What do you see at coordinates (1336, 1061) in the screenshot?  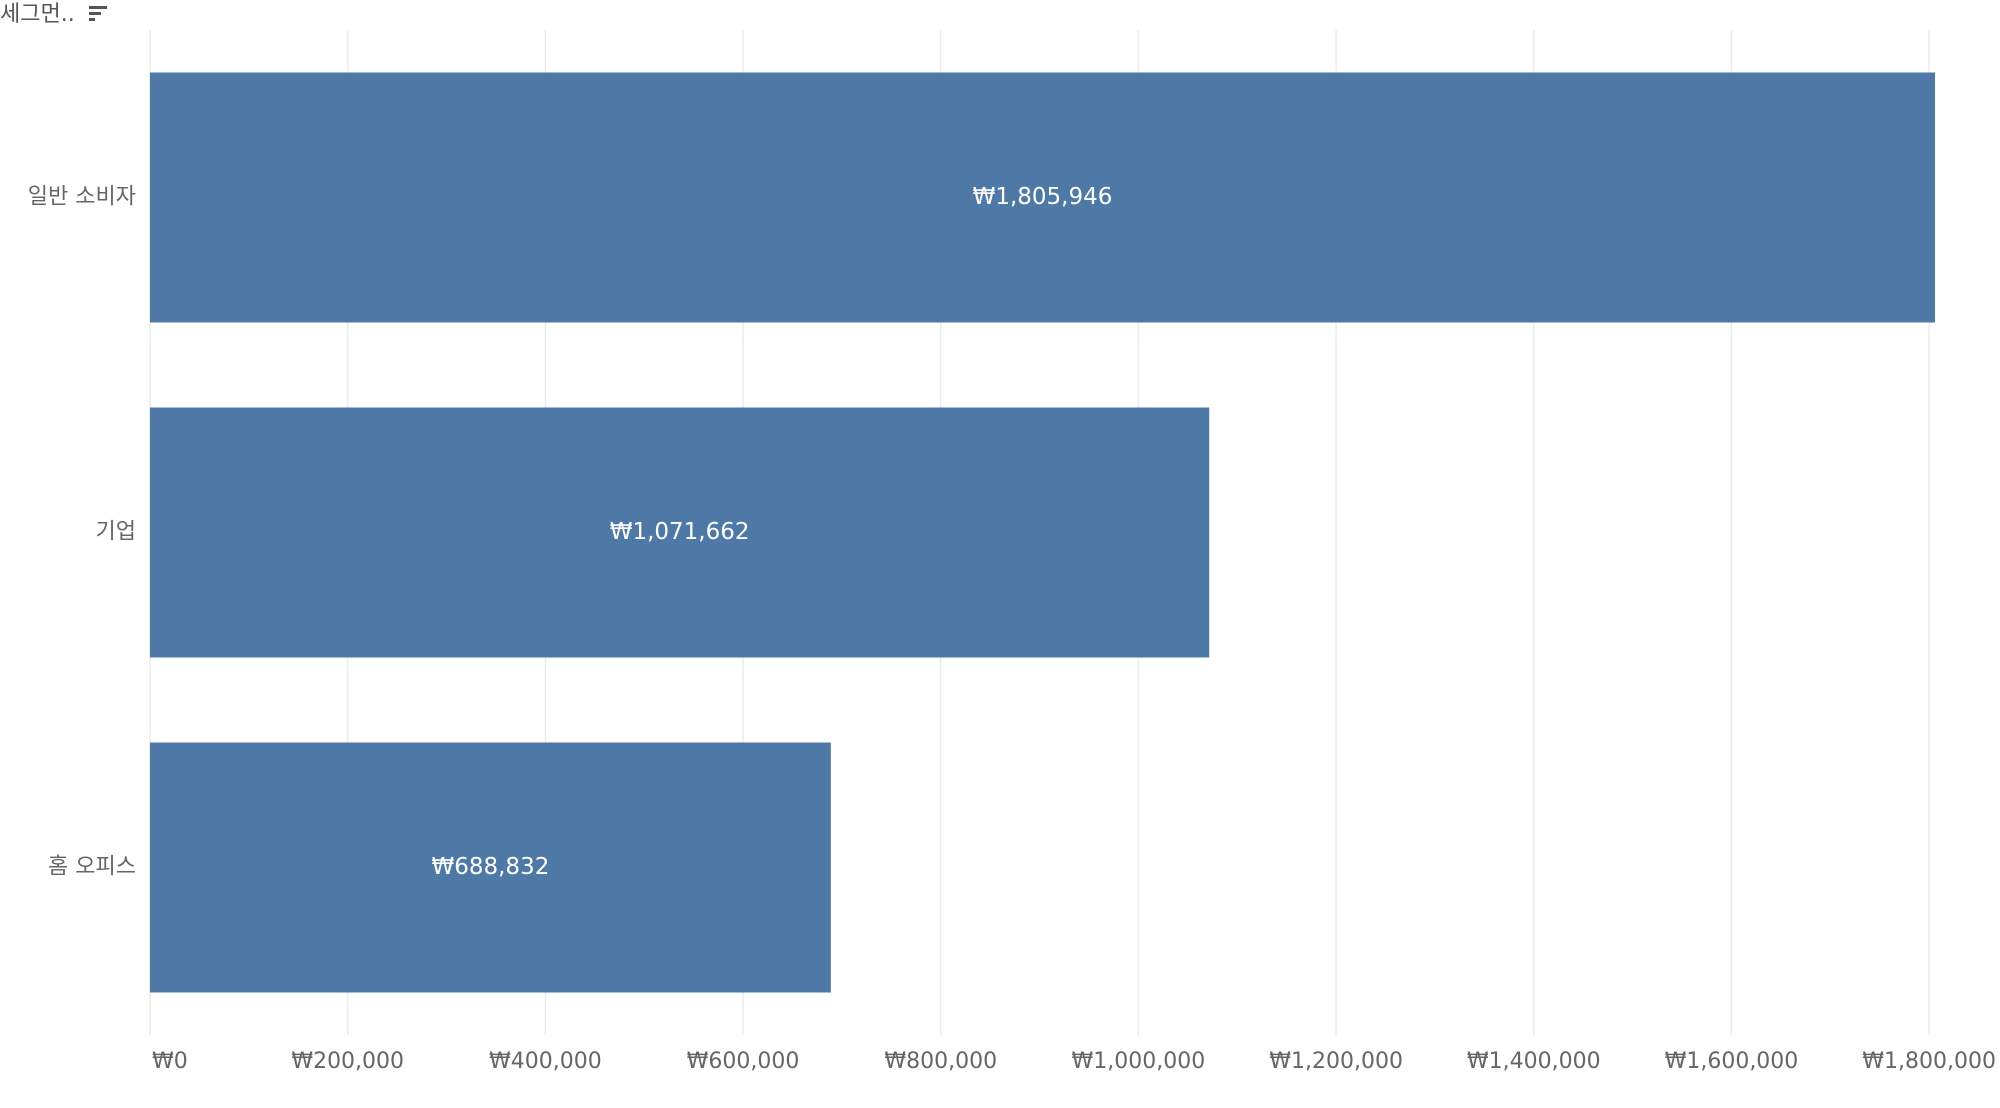 I see `x-tick-label: ₩1,200,000` at bounding box center [1336, 1061].